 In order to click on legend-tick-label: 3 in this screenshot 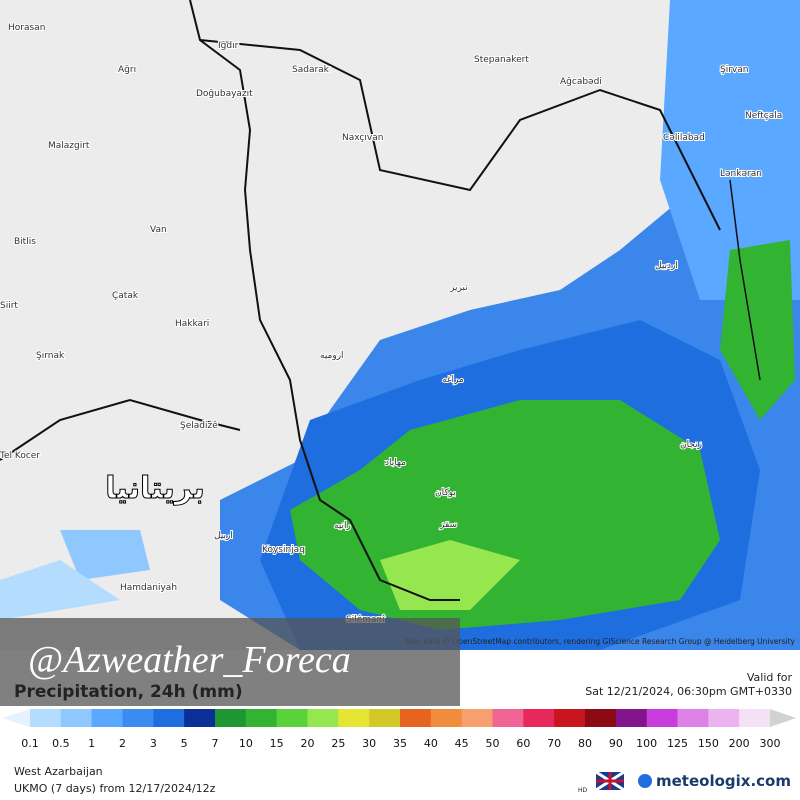, I will do `click(153, 743)`.